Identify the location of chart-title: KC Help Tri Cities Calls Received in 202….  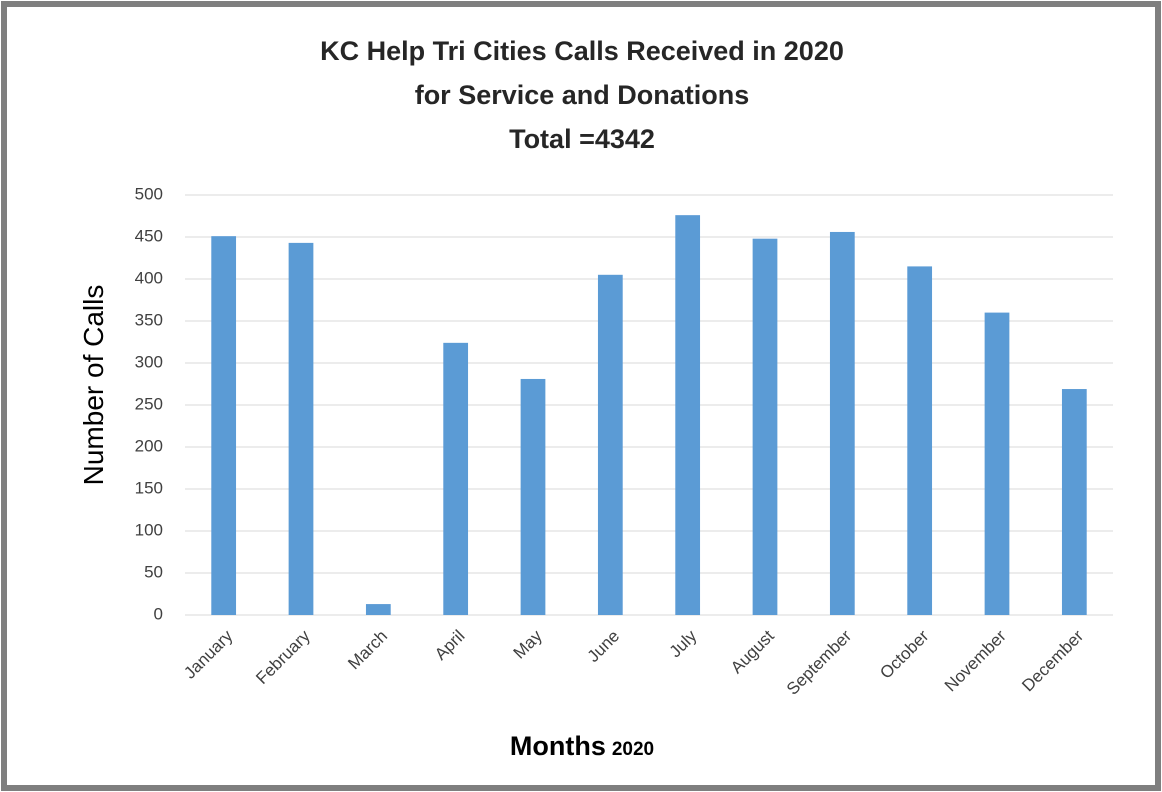
(582, 51).